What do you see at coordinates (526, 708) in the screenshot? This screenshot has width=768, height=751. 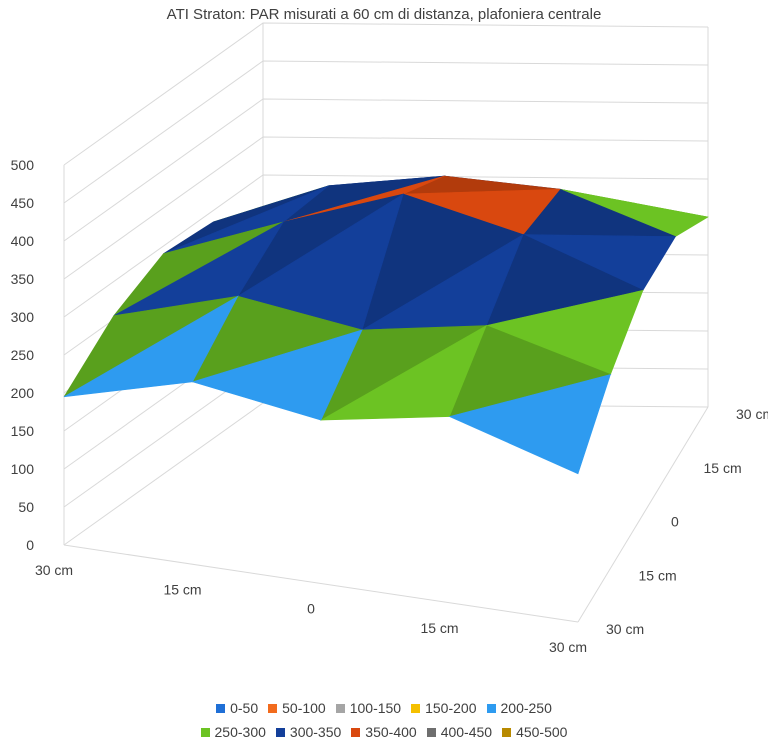 I see `legend-label: 200-250` at bounding box center [526, 708].